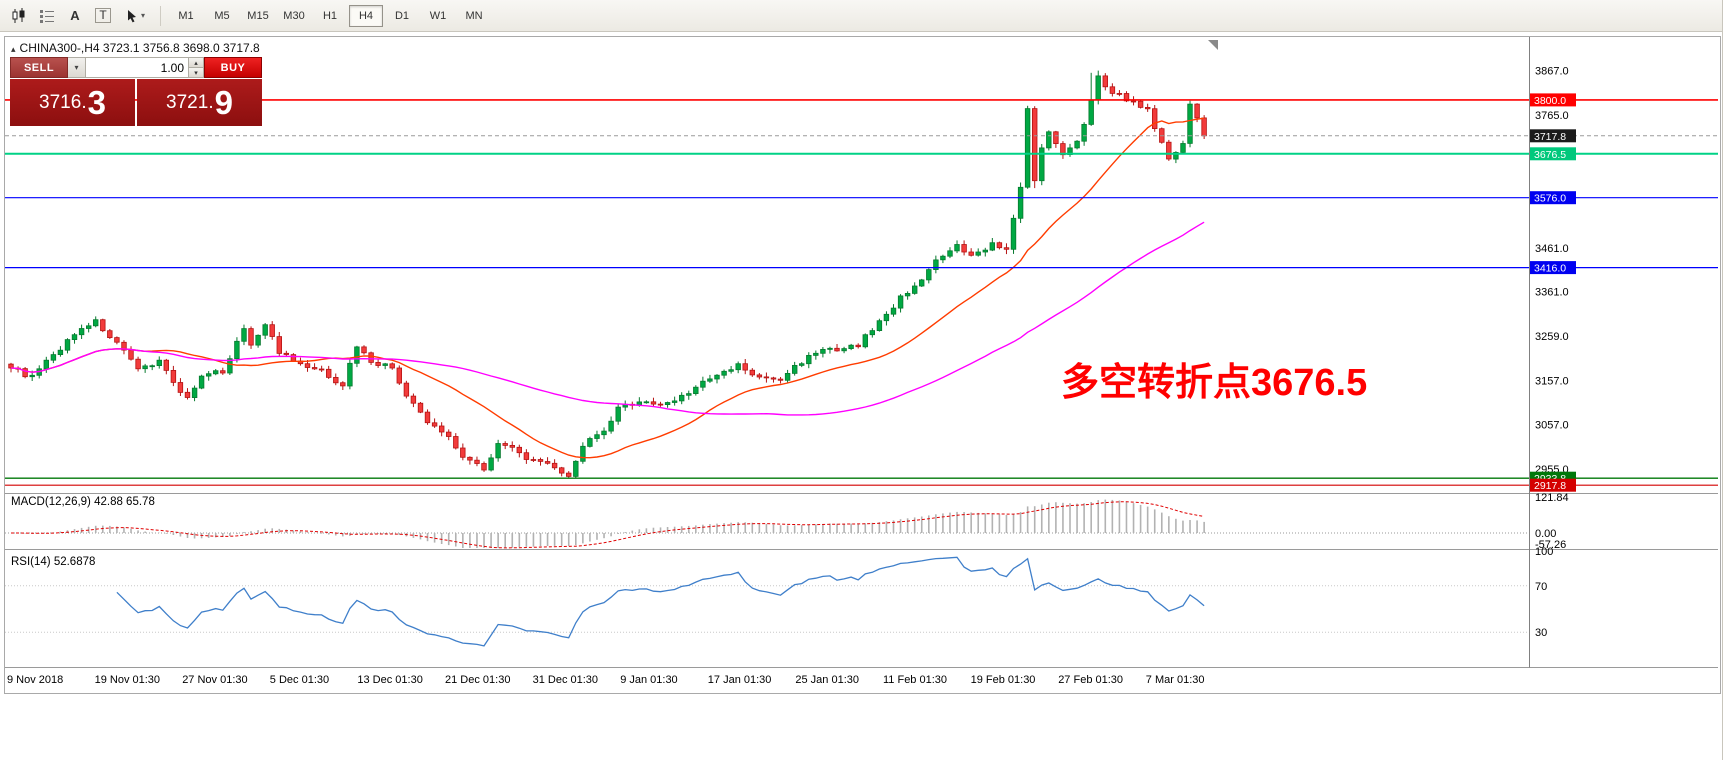  What do you see at coordinates (299, 680) in the screenshot?
I see `time-axis-label: 5 Dec 01:30` at bounding box center [299, 680].